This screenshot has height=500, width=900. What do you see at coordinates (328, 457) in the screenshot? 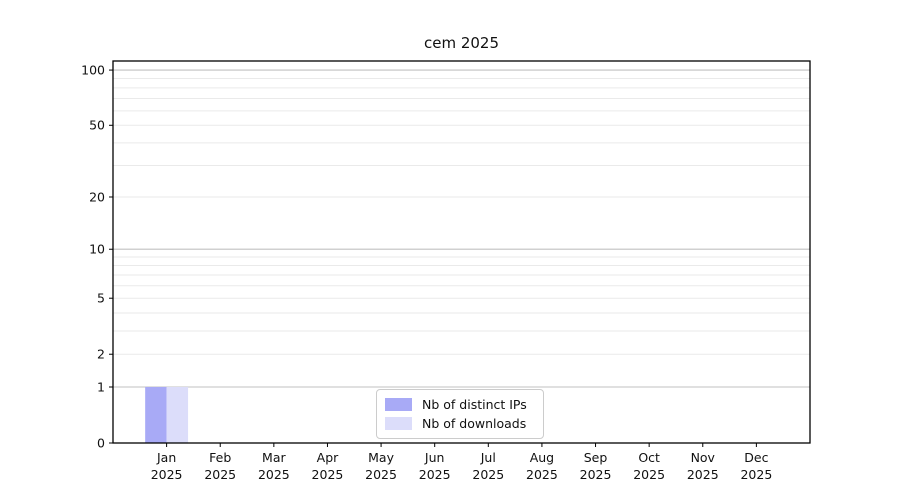
I see `x-tick-label-month: Apr` at bounding box center [328, 457].